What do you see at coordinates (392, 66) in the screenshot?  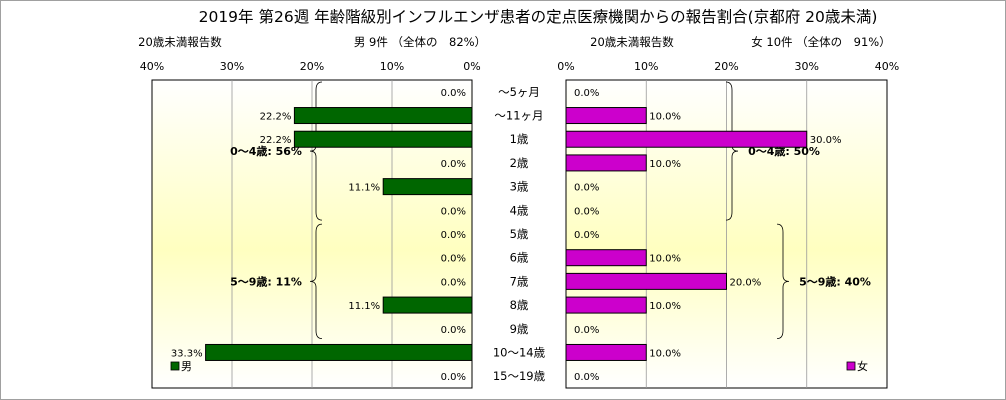 I see `male-tick-label: 10%` at bounding box center [392, 66].